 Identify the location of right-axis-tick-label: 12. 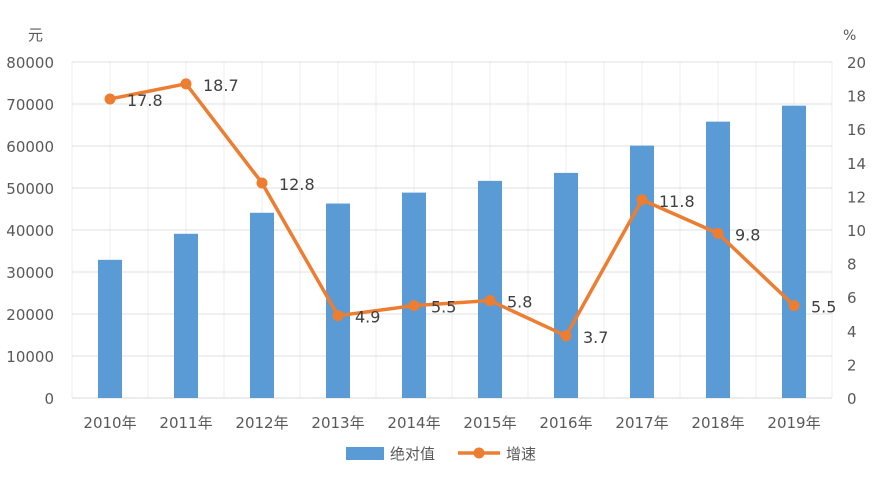
(856, 197).